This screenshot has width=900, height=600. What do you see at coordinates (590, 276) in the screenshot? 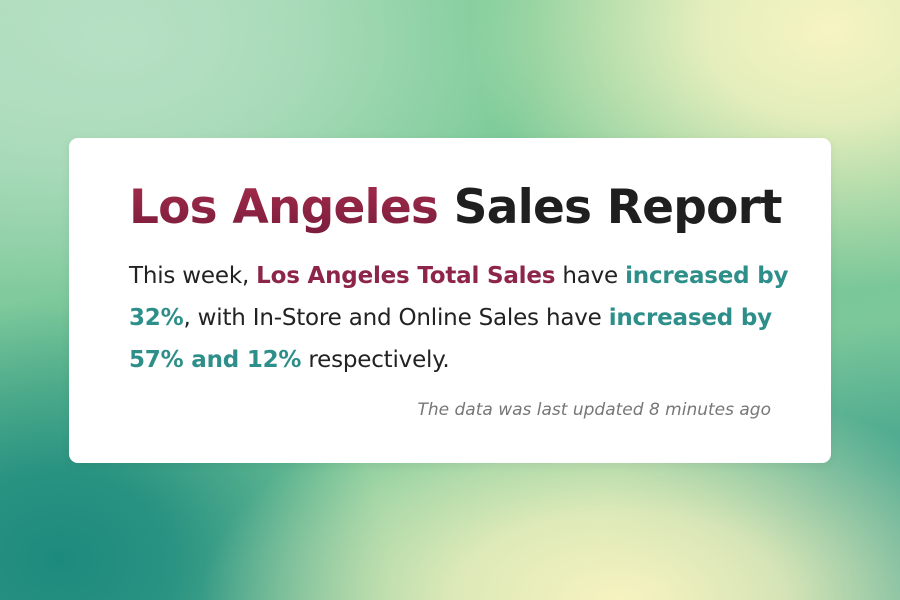
I see `summary-have: have` at bounding box center [590, 276].